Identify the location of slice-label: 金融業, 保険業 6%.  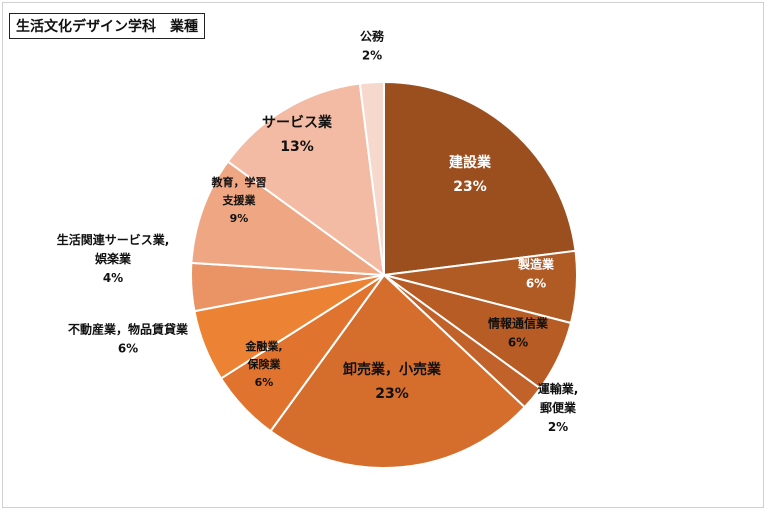
(263, 364).